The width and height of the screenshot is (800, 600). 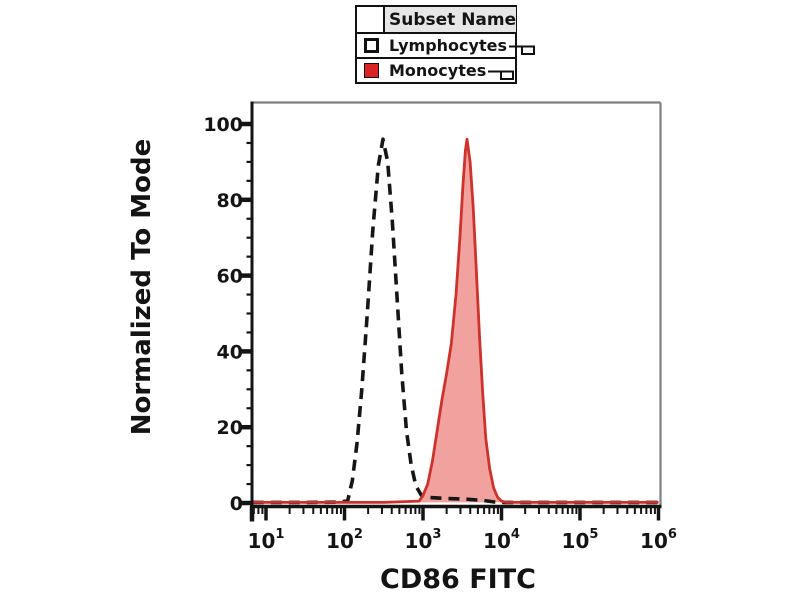 What do you see at coordinates (236, 504) in the screenshot?
I see `y-tick-label: 0` at bounding box center [236, 504].